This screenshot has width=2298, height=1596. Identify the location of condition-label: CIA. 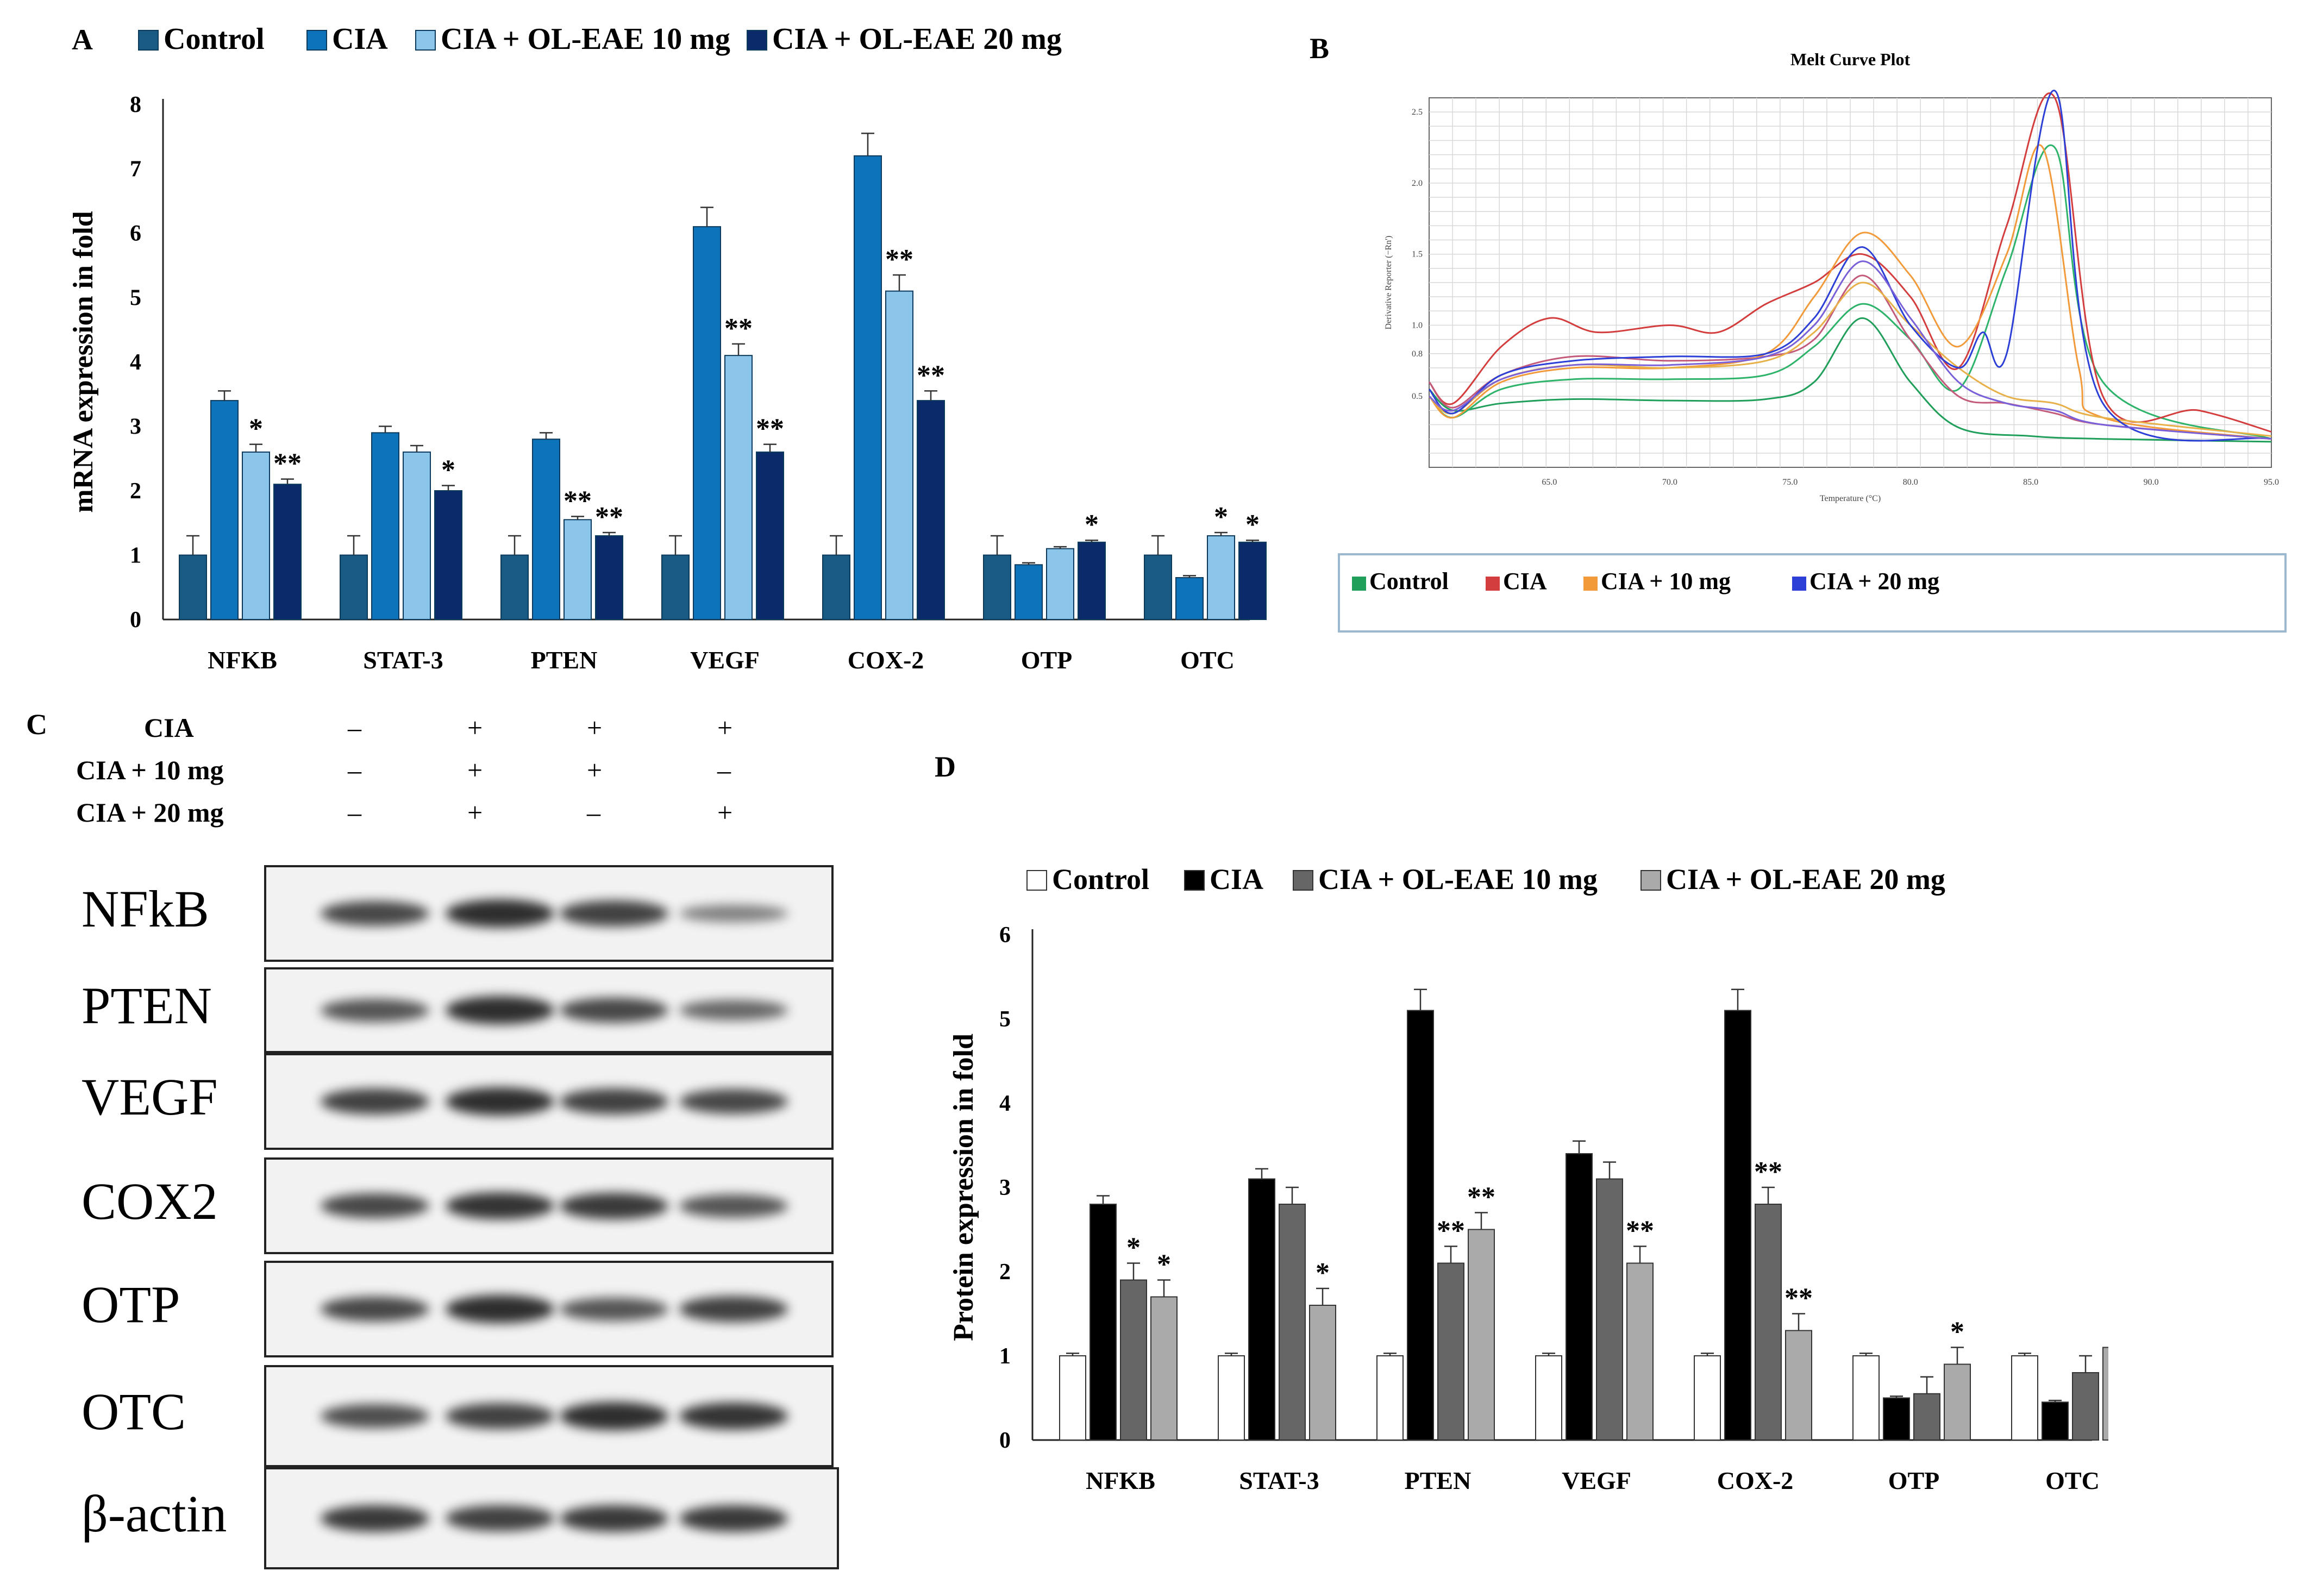
(169, 727).